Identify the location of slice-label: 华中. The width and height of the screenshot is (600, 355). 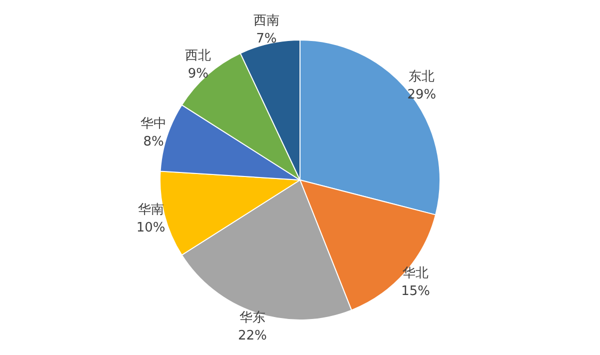
(153, 124).